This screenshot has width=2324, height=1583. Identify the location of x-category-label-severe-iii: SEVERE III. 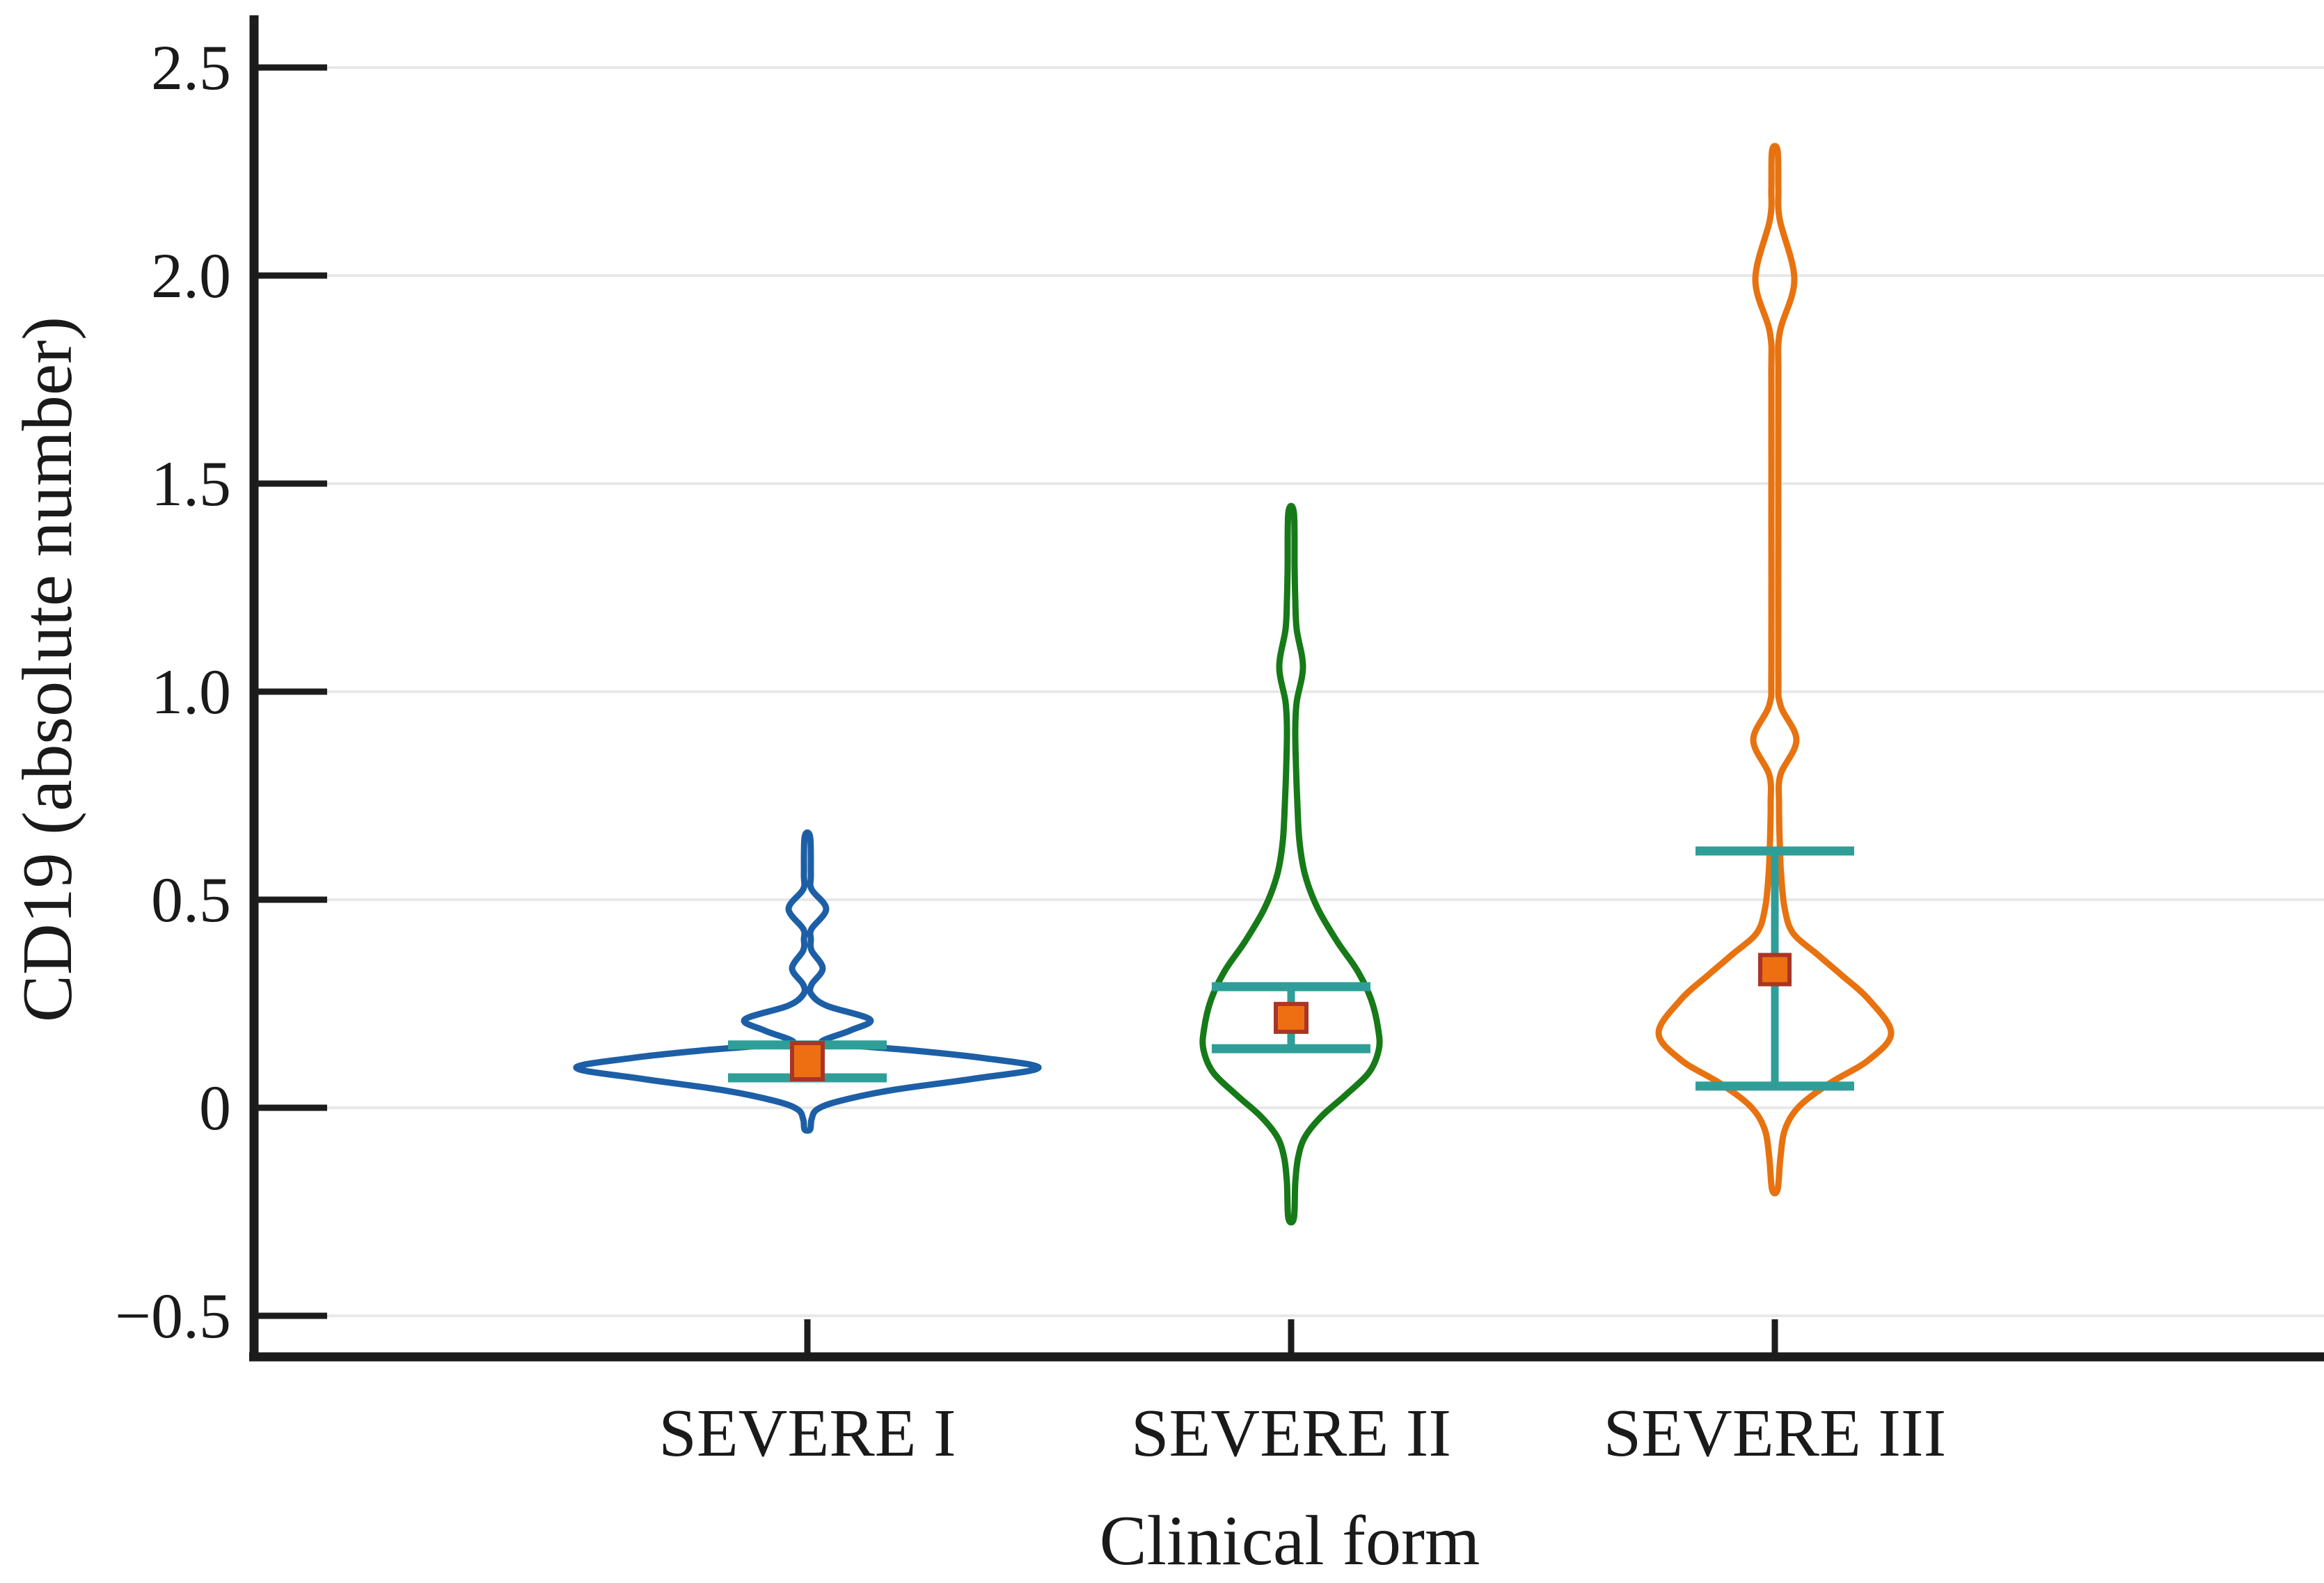
(1776, 1433).